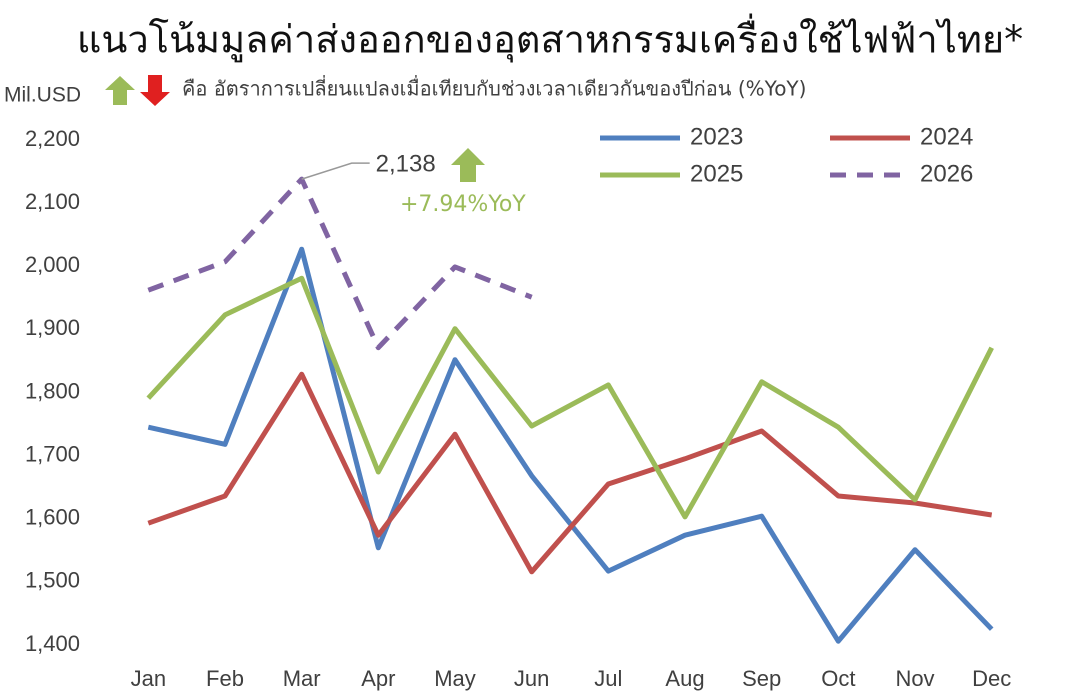 This screenshot has height=694, width=1071. Describe the element at coordinates (155, 90) in the screenshot. I see `down-arrow-icon` at that location.